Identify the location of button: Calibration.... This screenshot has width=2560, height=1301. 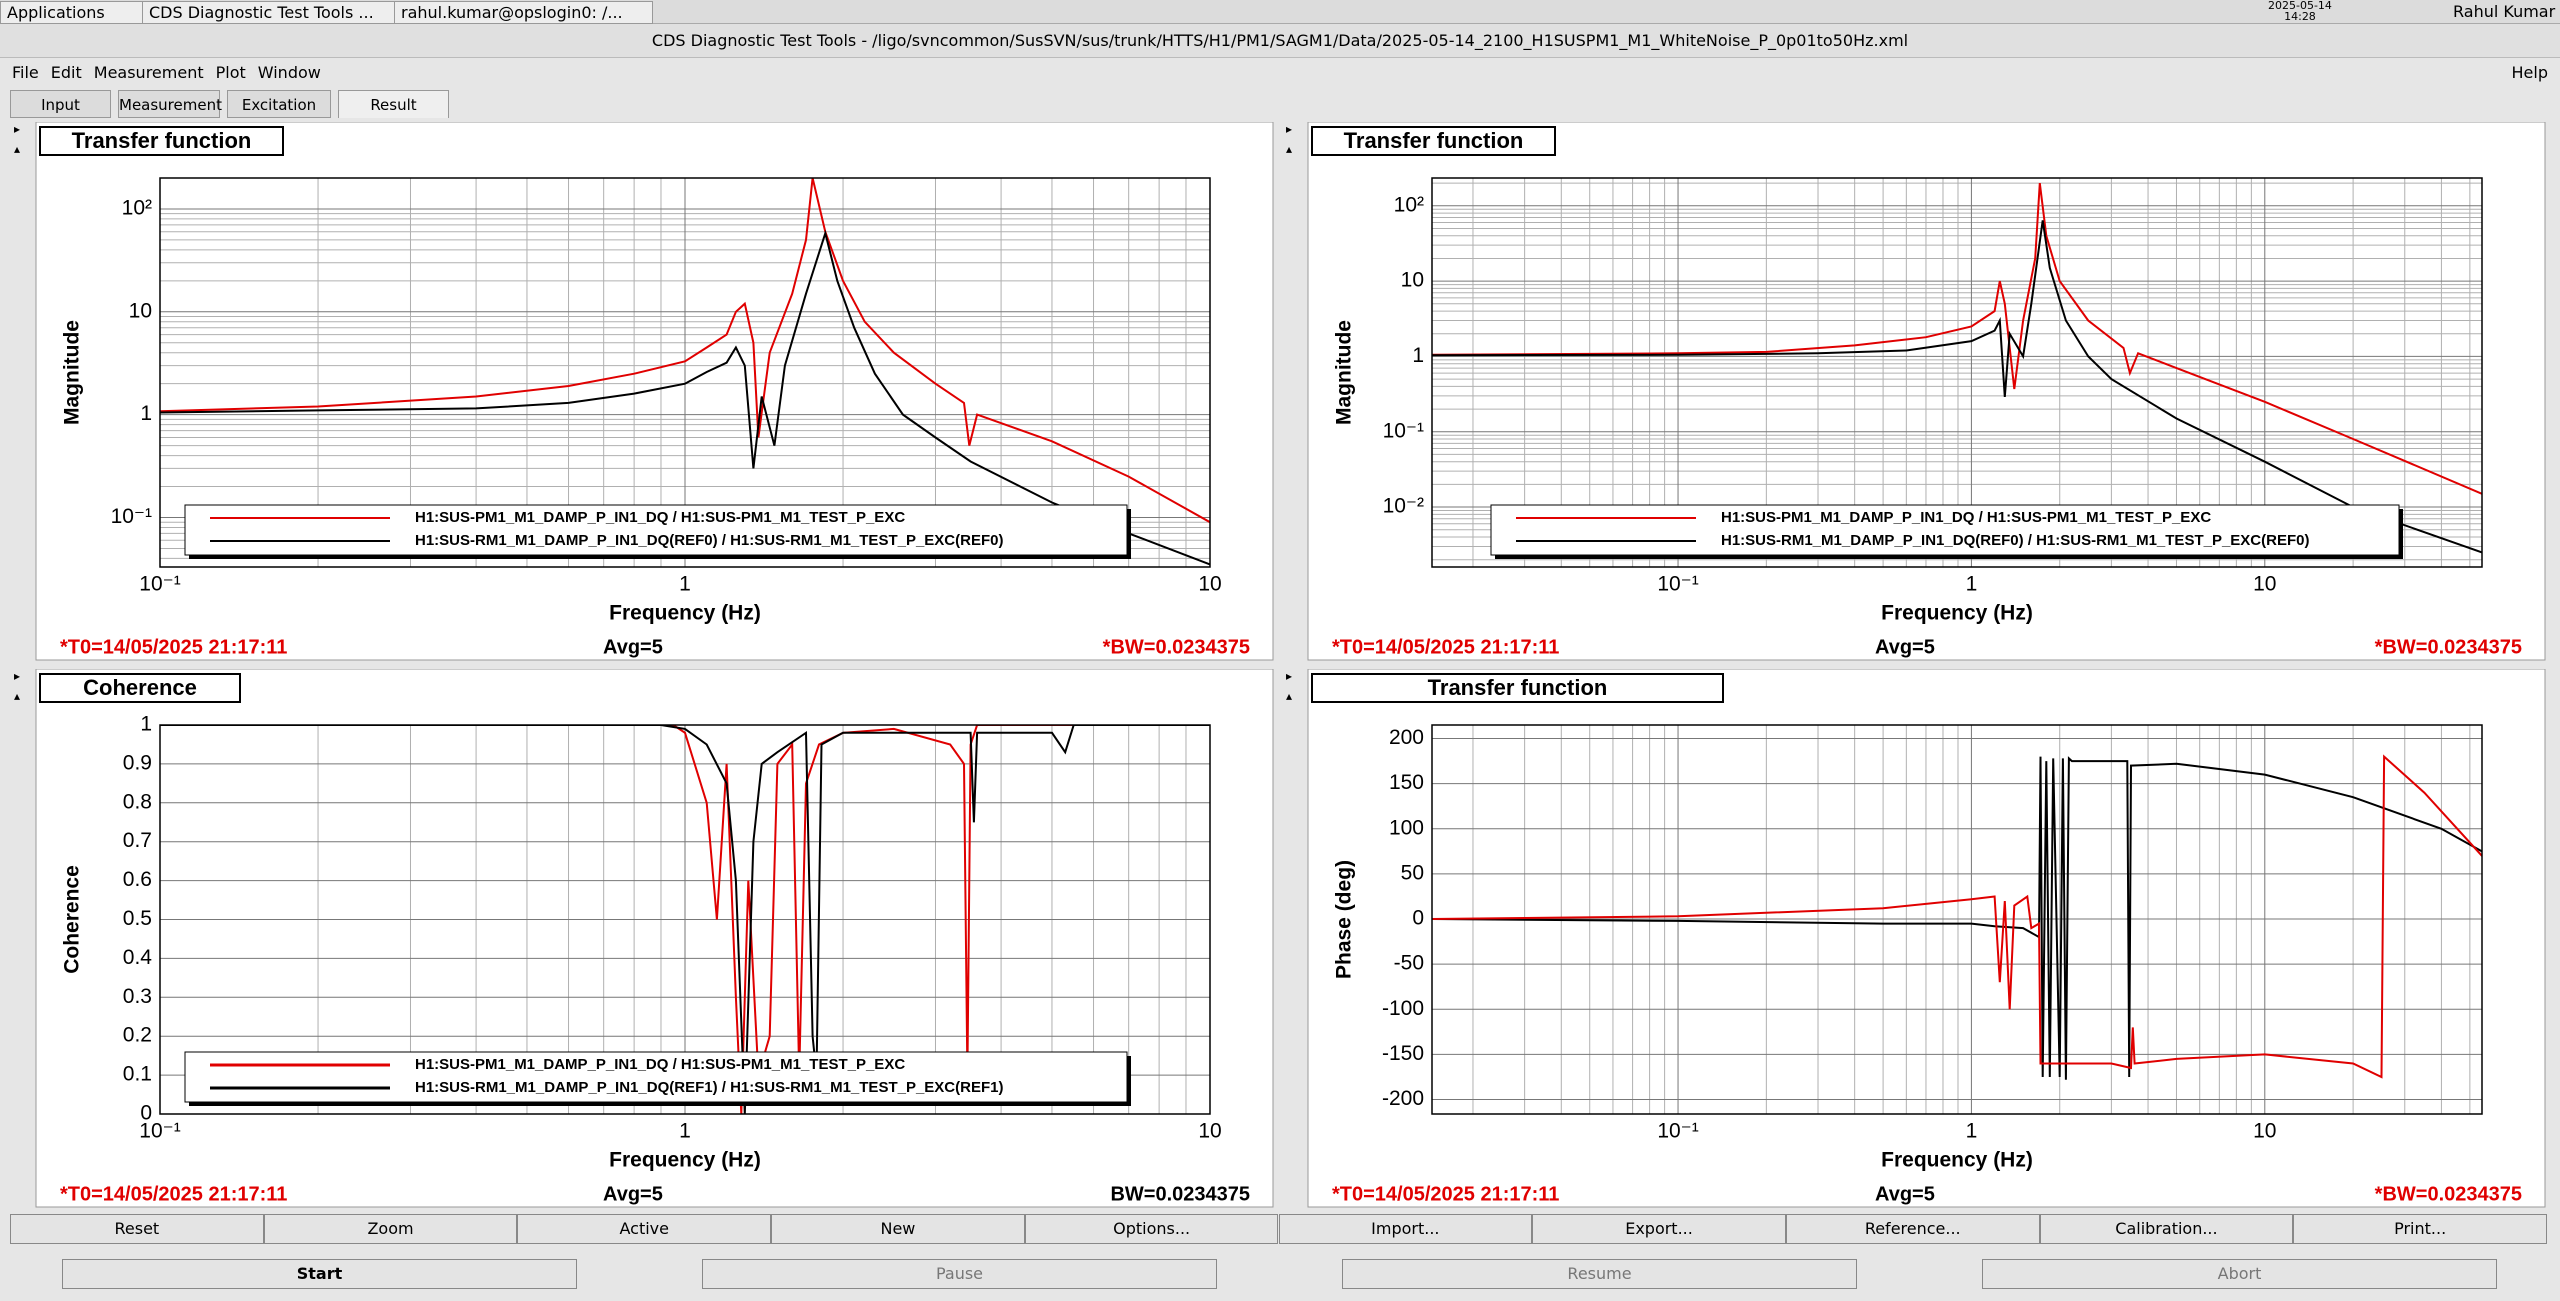
(2166, 1229).